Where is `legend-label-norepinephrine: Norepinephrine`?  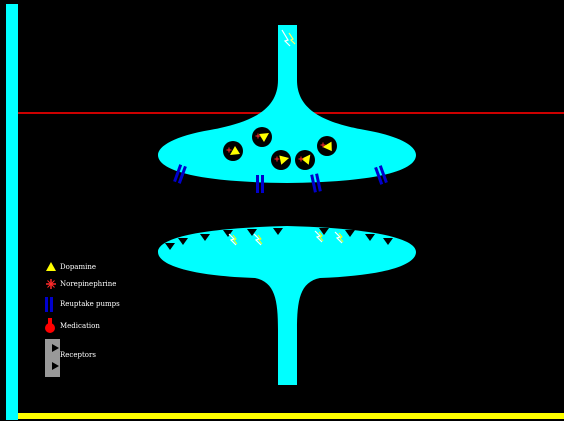
legend-label-norepinephrine: Norepinephrine is located at coordinates (88, 284).